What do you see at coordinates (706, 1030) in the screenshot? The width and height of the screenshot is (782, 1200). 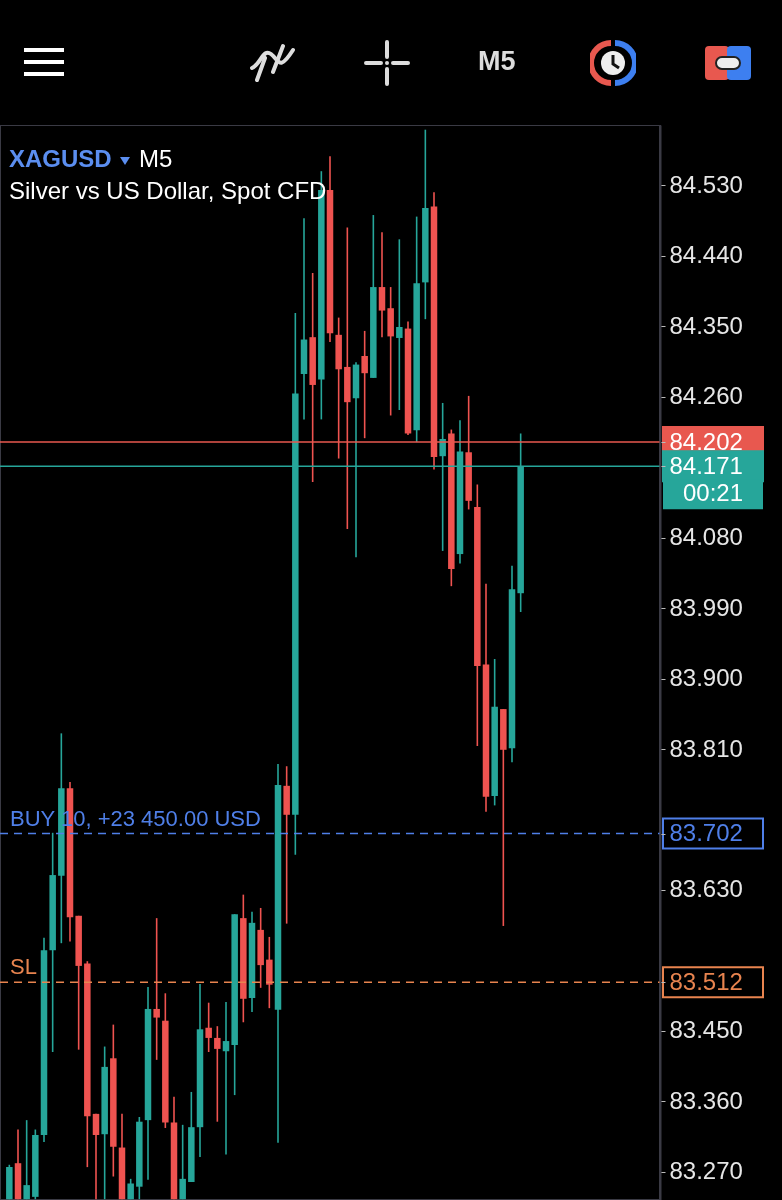 I see `y-tick-label: 83.450` at bounding box center [706, 1030].